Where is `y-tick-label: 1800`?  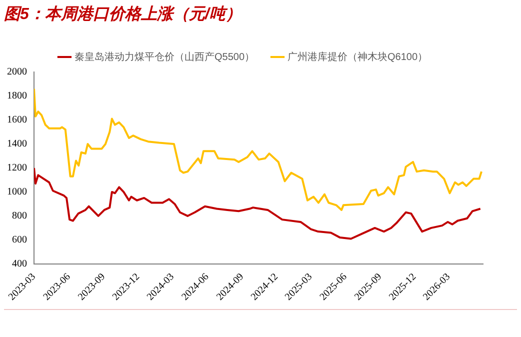 y-tick-label: 1800 is located at coordinates (17, 96).